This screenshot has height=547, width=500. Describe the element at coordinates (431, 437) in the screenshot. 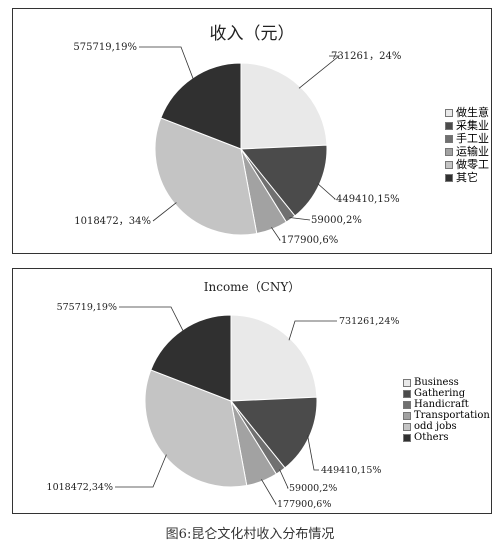

I see `legend-label: Others` at that location.